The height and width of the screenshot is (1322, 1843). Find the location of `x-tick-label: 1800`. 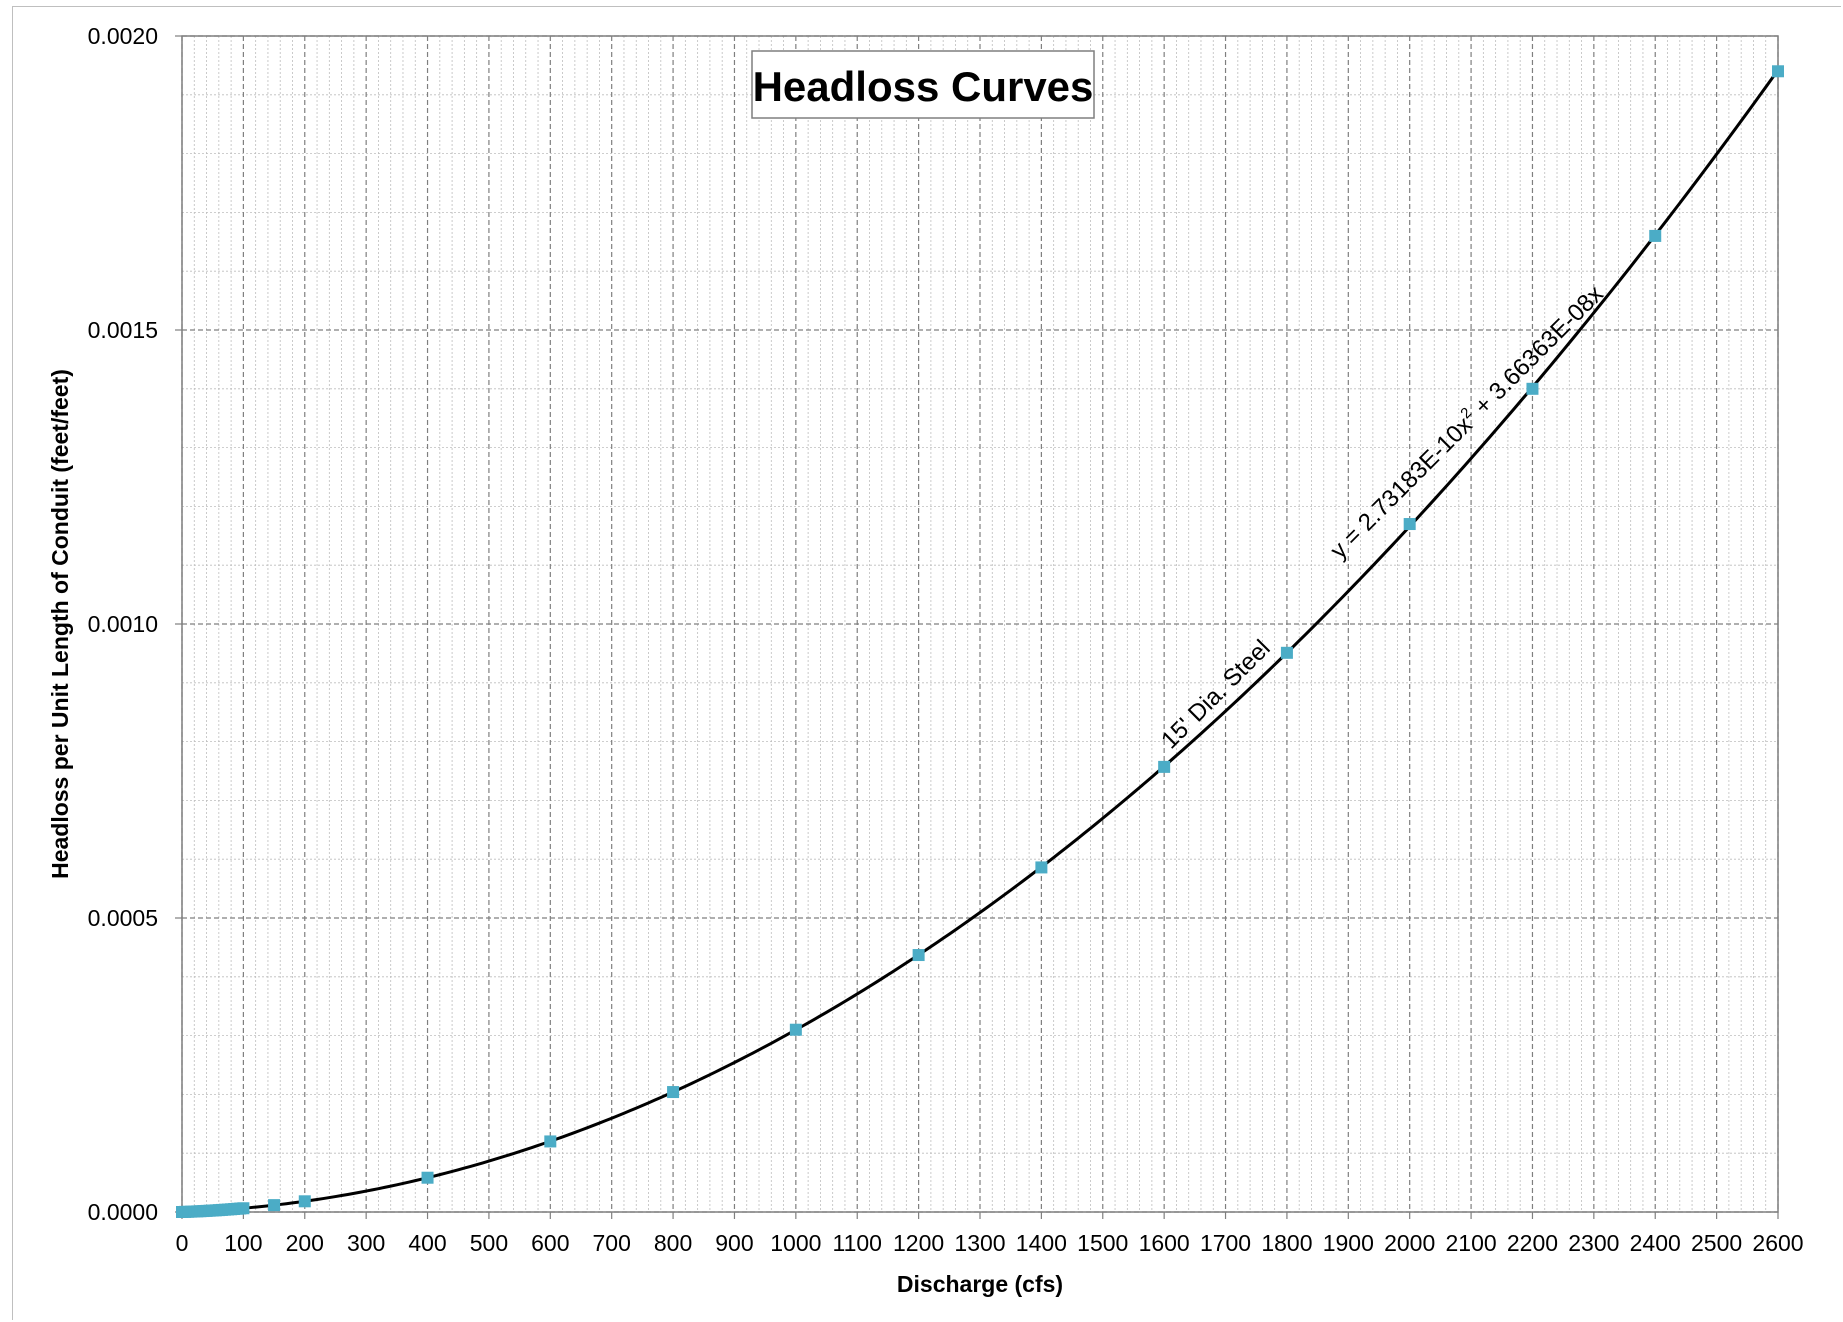

x-tick-label: 1800 is located at coordinates (1286, 1243).